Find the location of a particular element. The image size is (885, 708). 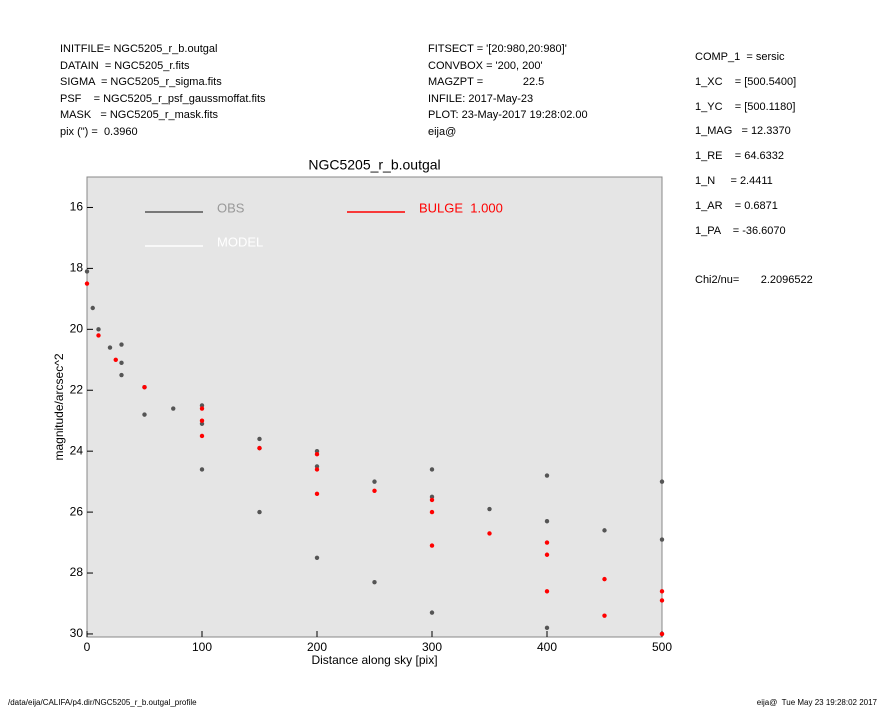

header-line: Chi2/nu= 2.2096522 is located at coordinates (754, 280).